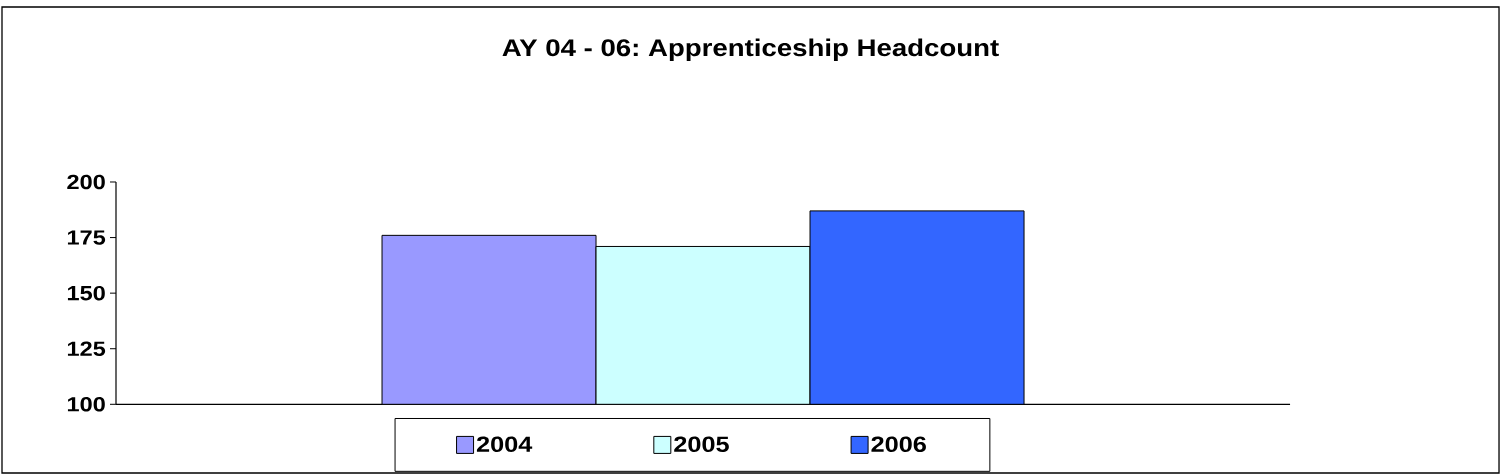 The width and height of the screenshot is (1506, 474). I want to click on legend-label: 2004, so click(504, 444).